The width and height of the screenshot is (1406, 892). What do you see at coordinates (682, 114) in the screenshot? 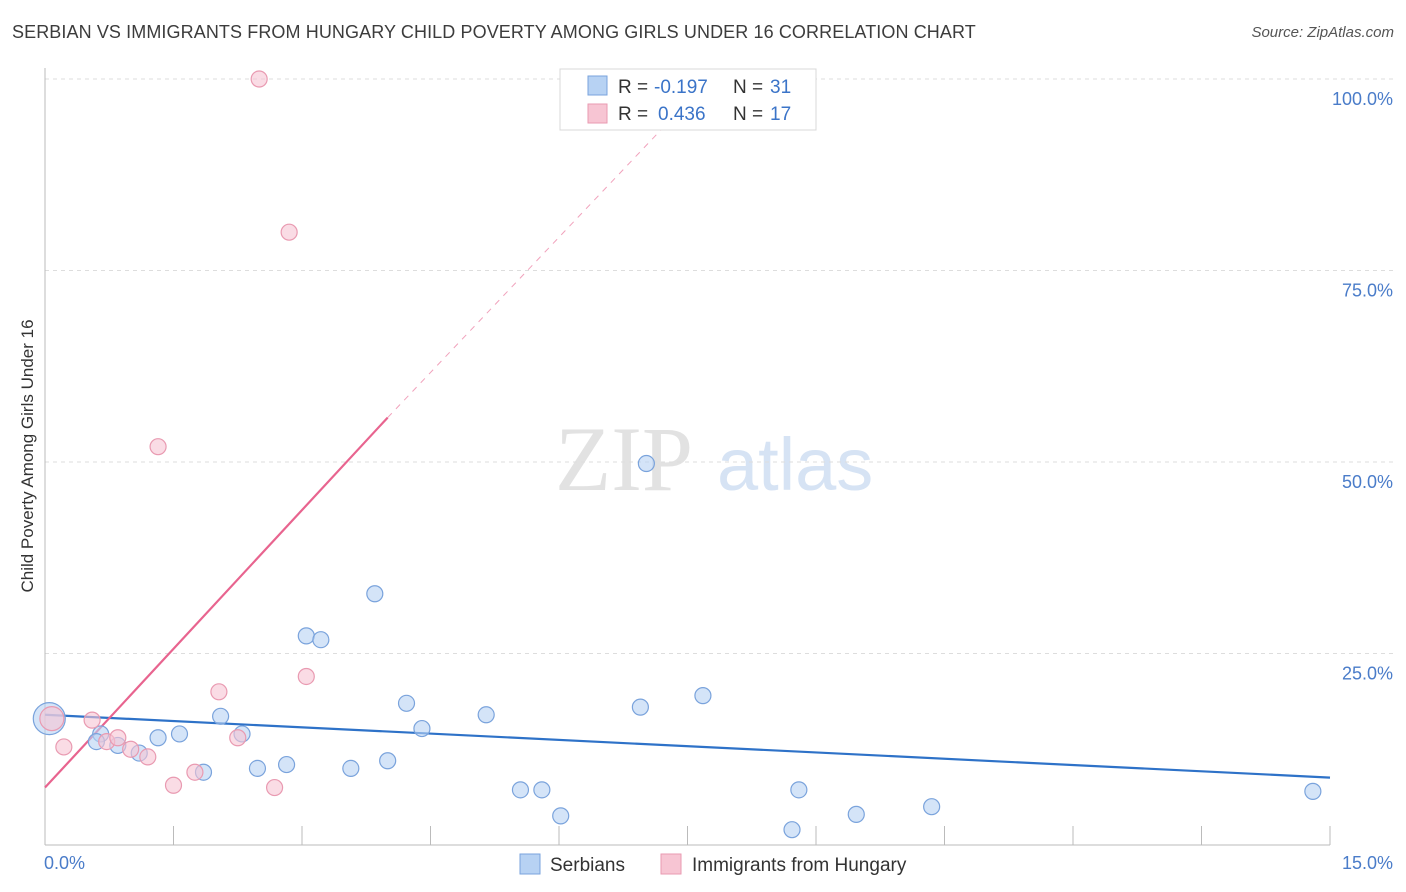
I see `legend-r-value-2: 0.436` at bounding box center [682, 114].